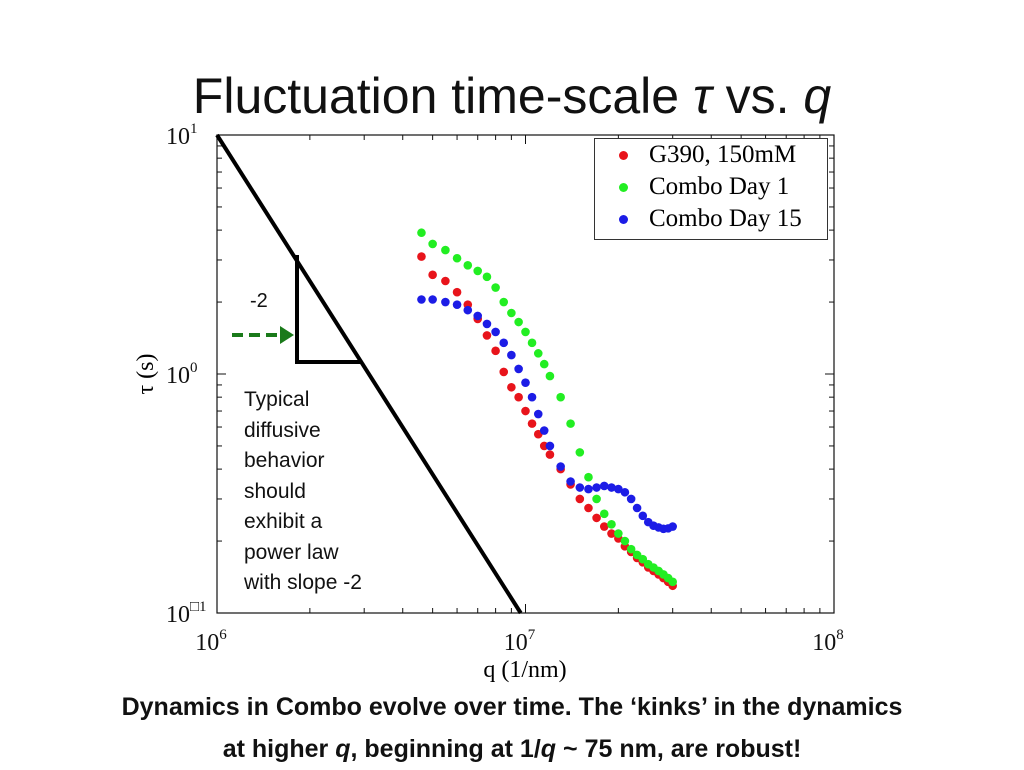 The height and width of the screenshot is (770, 1024). I want to click on slide-title: Fluctuation time-scale τ vs. q, so click(512, 96).